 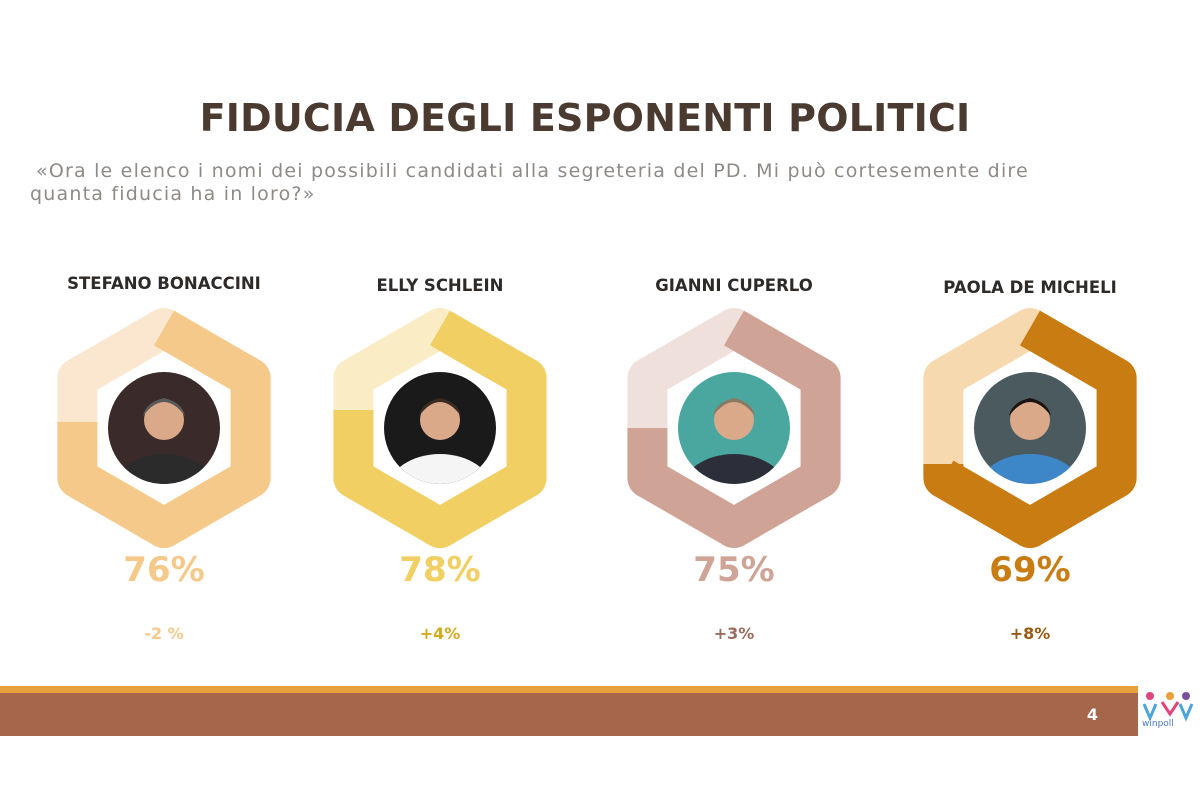 What do you see at coordinates (1092, 714) in the screenshot?
I see `page-number: 4` at bounding box center [1092, 714].